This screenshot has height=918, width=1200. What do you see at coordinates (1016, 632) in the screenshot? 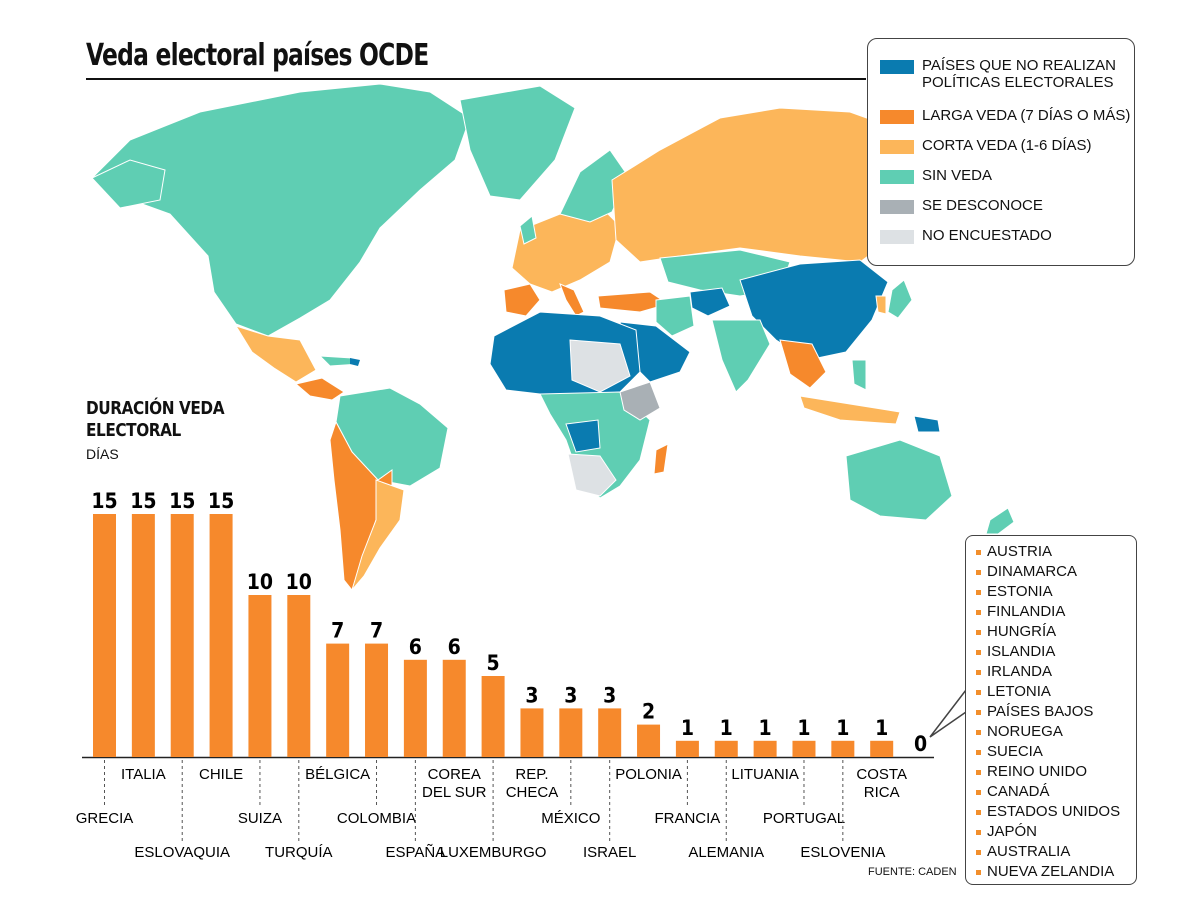
I see `list-item: HUNGRÍA` at bounding box center [1016, 632].